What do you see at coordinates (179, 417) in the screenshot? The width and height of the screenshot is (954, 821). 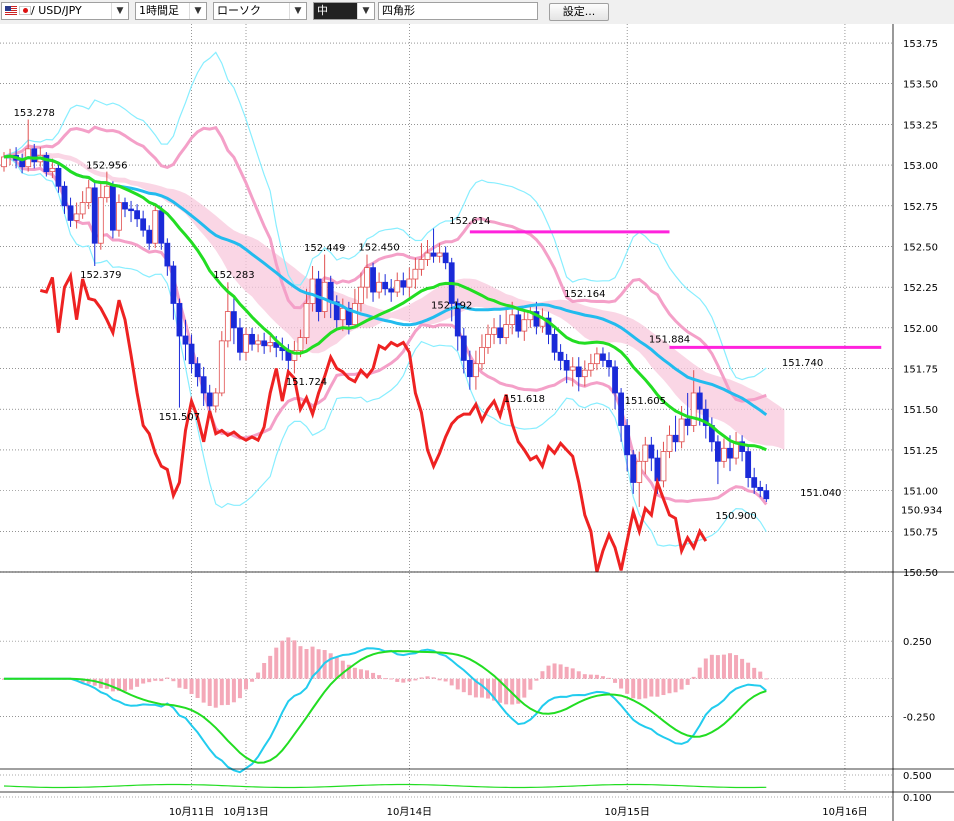 I see `price-annotation: 151.507` at bounding box center [179, 417].